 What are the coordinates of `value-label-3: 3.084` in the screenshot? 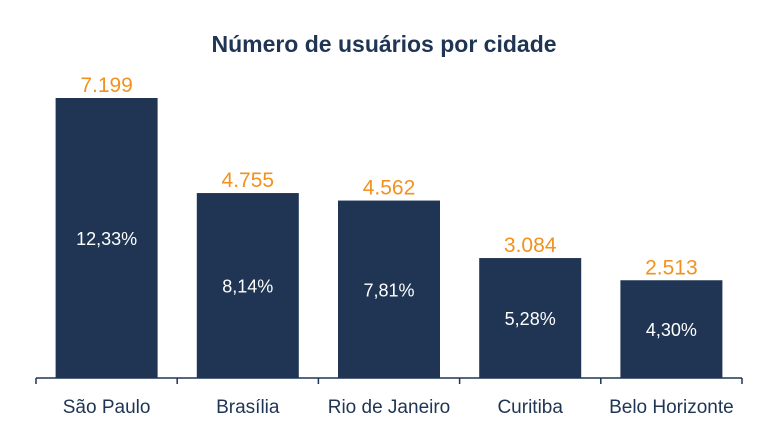 It's located at (530, 245).